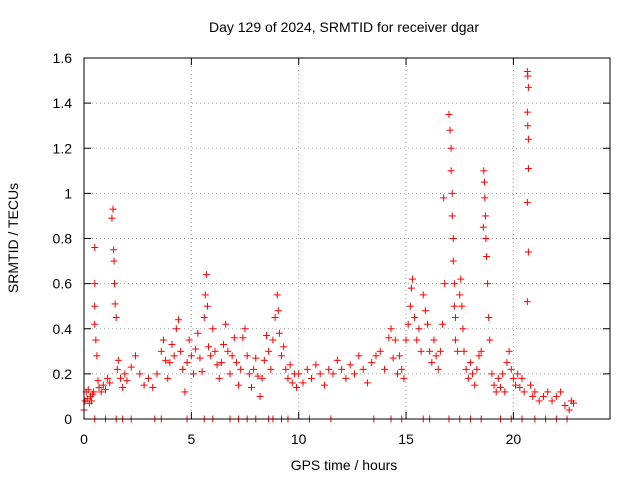 The image size is (640, 480). What do you see at coordinates (191, 439) in the screenshot?
I see `x-tick-label: 5` at bounding box center [191, 439].